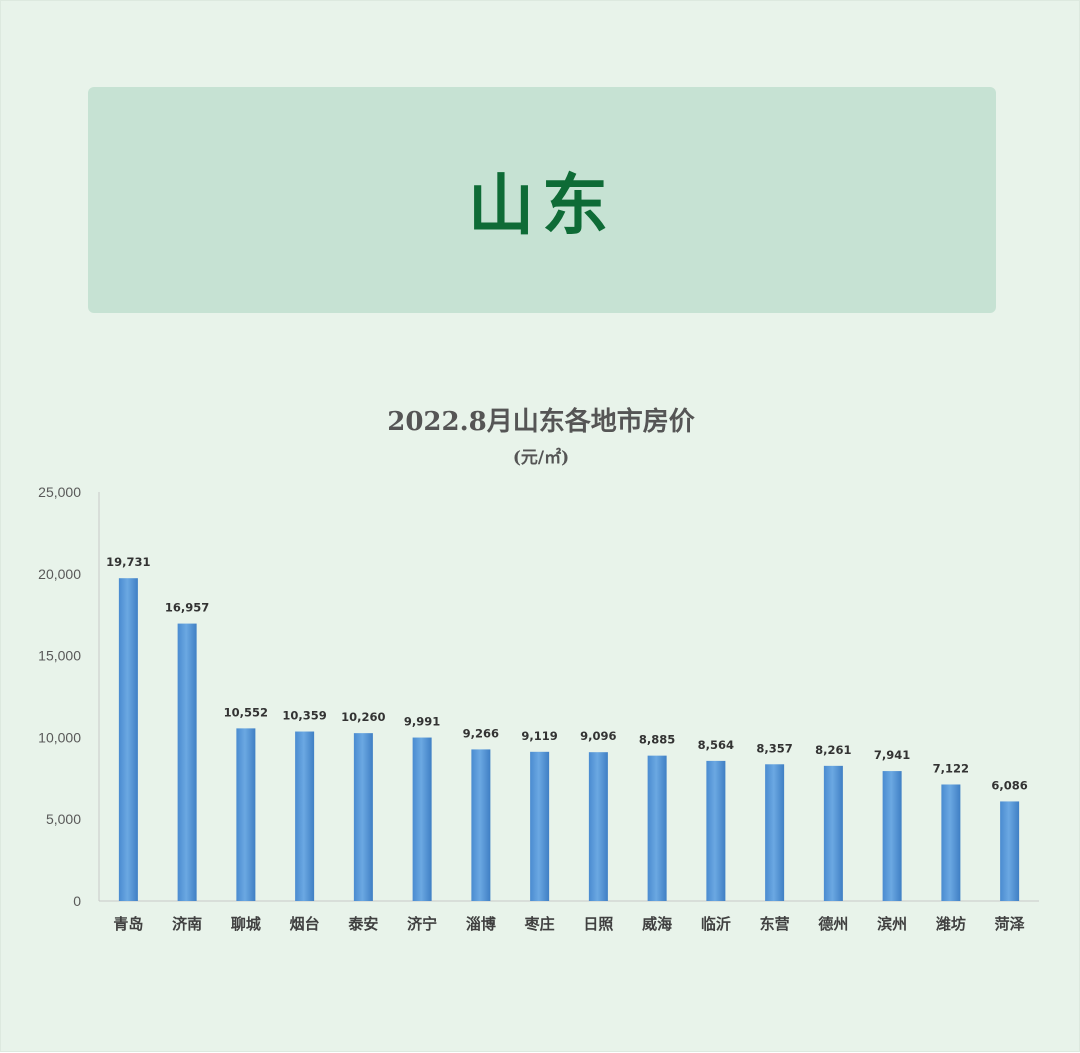 Image resolution: width=1080 pixels, height=1053 pixels. What do you see at coordinates (598, 924) in the screenshot?
I see `category-label: 日照` at bounding box center [598, 924].